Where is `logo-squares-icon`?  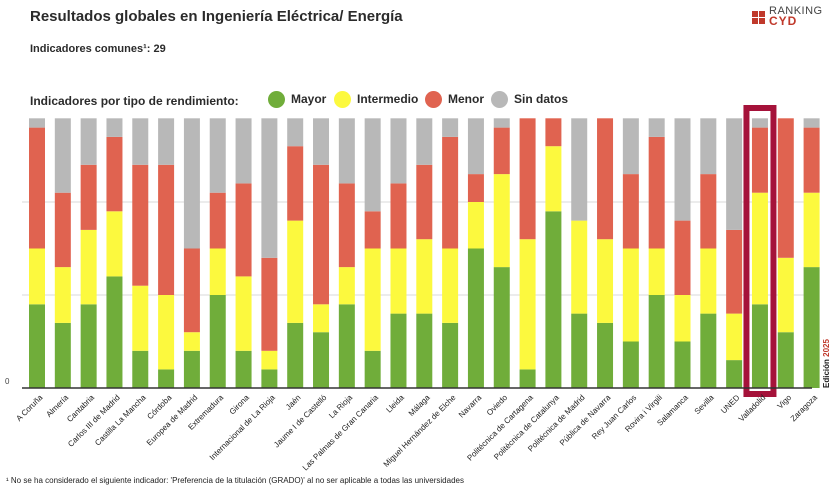 logo-squares-icon is located at coordinates (759, 18).